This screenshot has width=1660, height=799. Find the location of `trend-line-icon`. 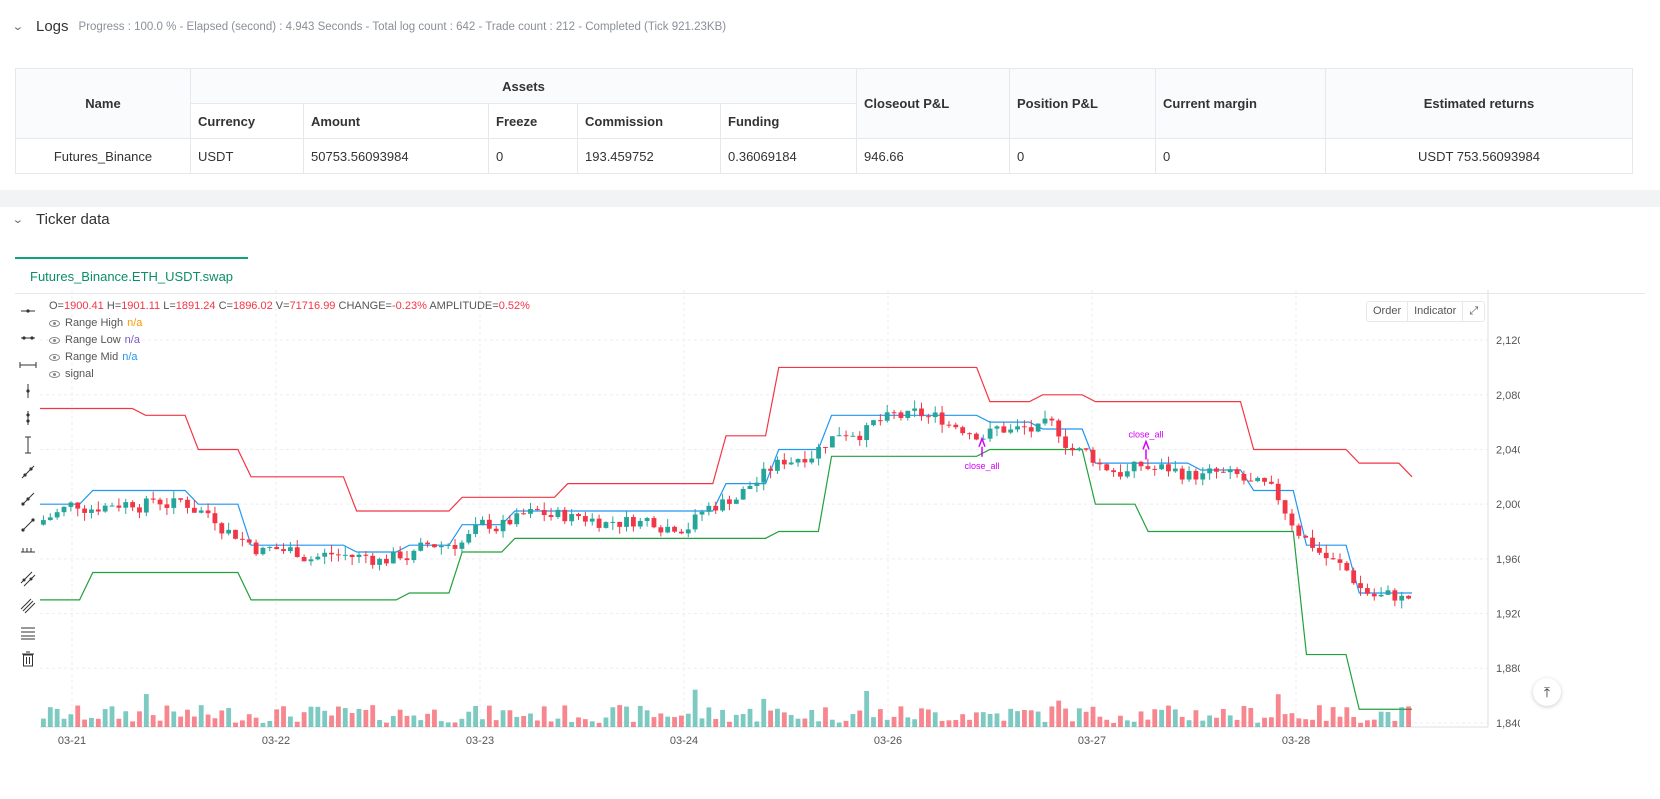

trend-line-icon is located at coordinates (28, 472).